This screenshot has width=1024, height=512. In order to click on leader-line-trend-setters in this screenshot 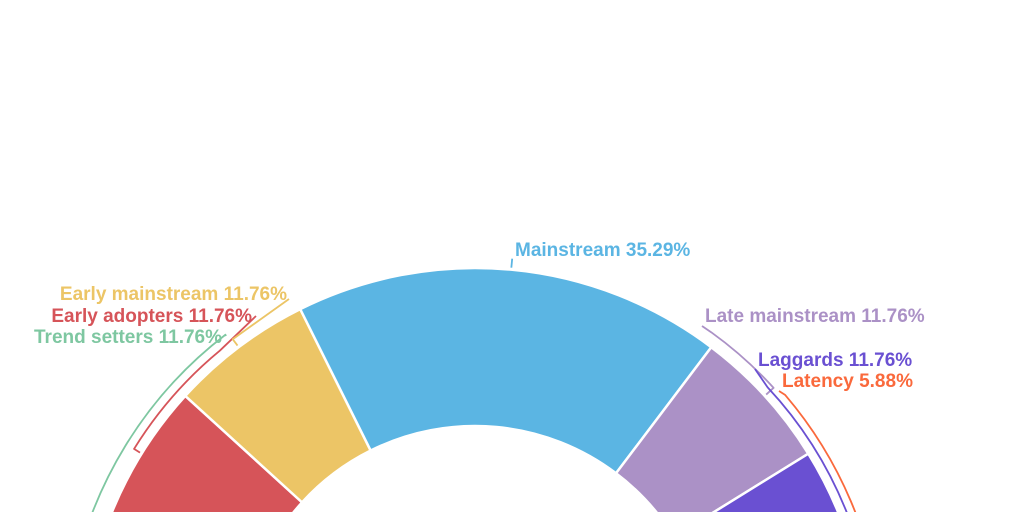, I will do `click(159, 422)`.